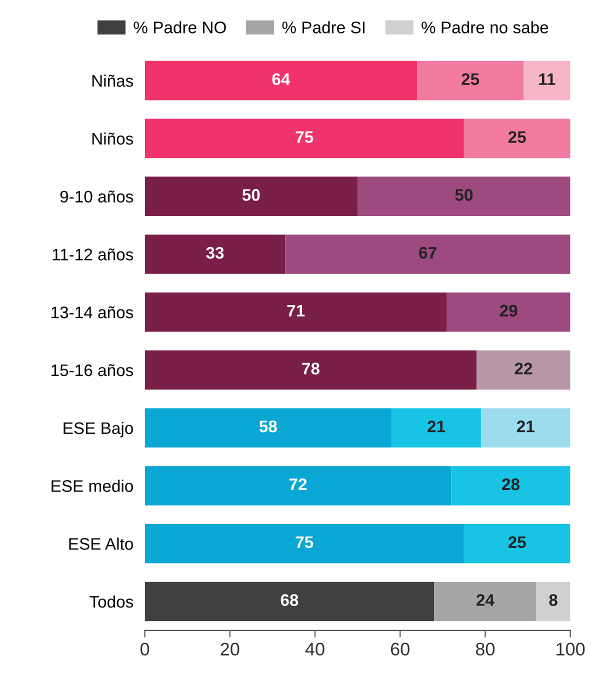 The height and width of the screenshot is (689, 591). I want to click on data-label: 28, so click(511, 484).